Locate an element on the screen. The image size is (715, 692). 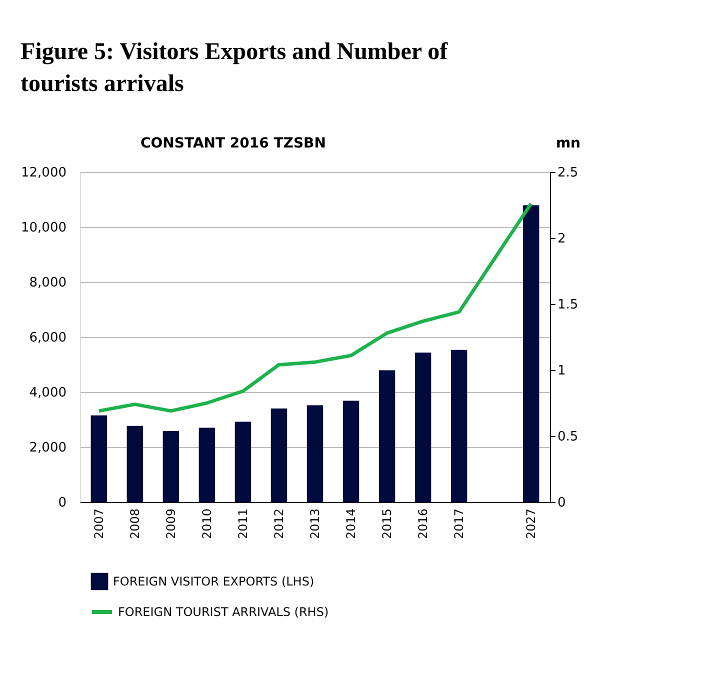
y2-tick-label: 0.5 is located at coordinates (568, 437).